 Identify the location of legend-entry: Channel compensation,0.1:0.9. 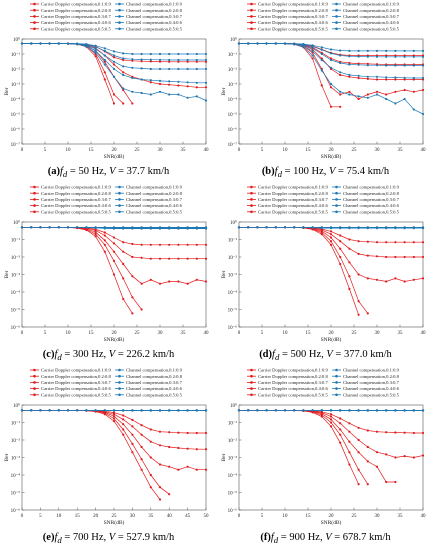
(149, 188).